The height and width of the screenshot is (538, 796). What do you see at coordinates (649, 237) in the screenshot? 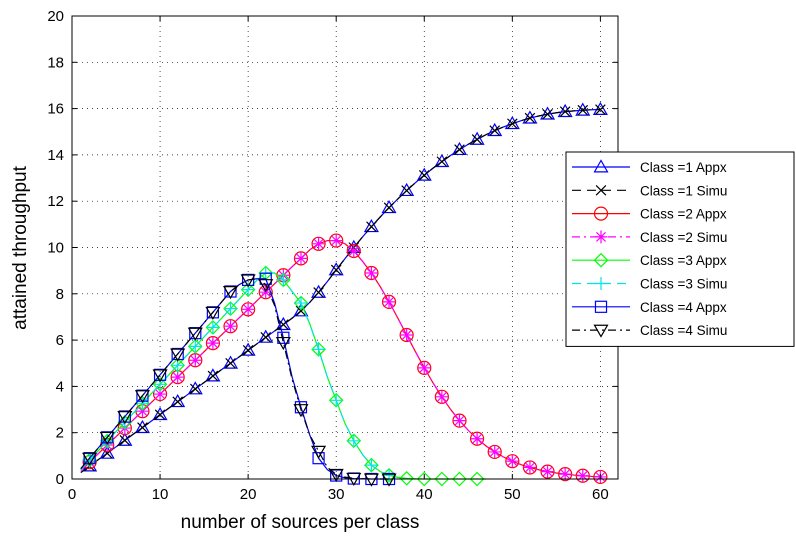
I see `legend-entry: Class =2 Simu` at bounding box center [649, 237].